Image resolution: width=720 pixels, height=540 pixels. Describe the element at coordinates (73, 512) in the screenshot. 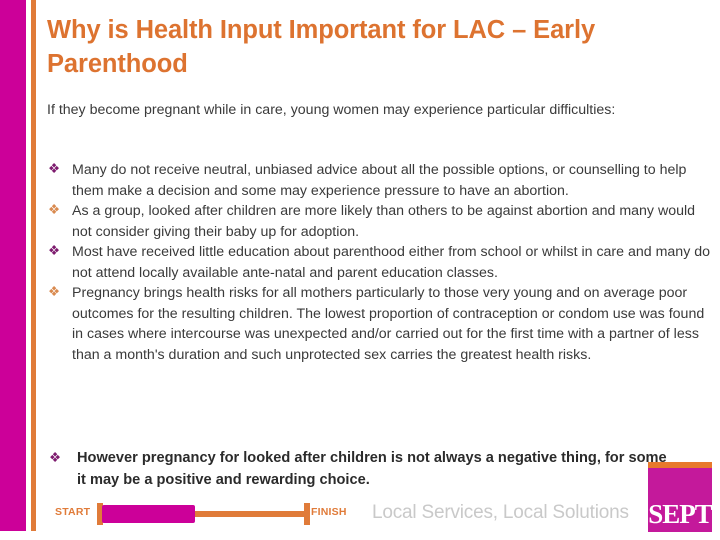

I see `progress-start-label: START` at that location.